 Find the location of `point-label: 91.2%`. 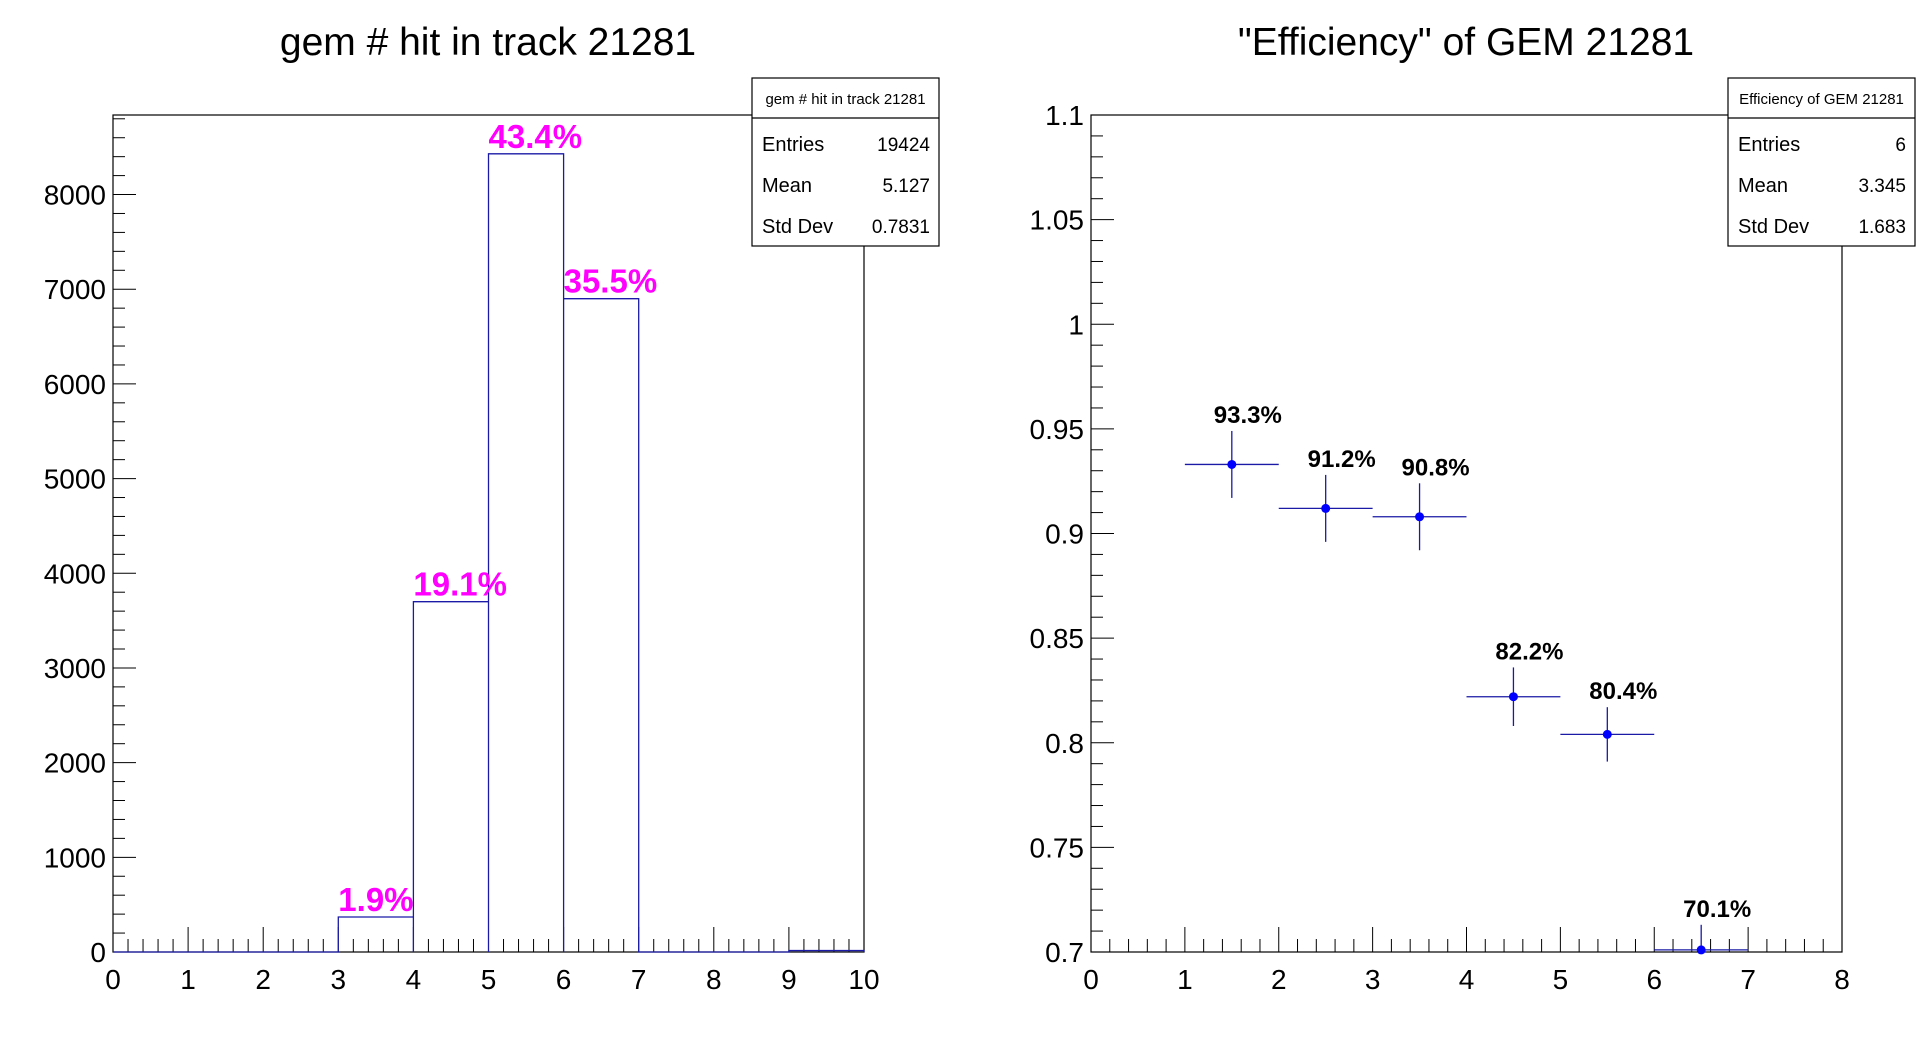

point-label: 91.2% is located at coordinates (1342, 459).